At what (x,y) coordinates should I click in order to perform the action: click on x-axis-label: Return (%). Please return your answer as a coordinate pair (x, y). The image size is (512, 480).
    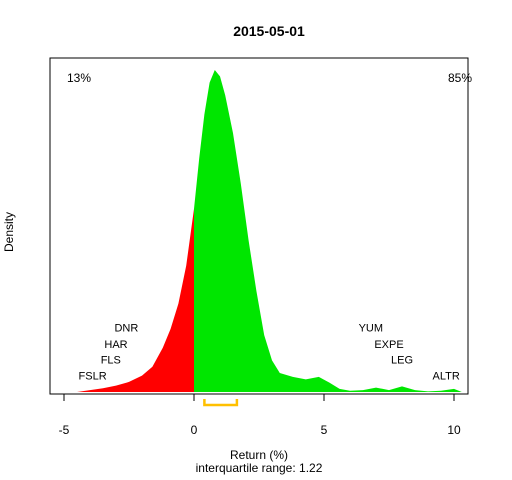
    Looking at the image, I should click on (259, 455).